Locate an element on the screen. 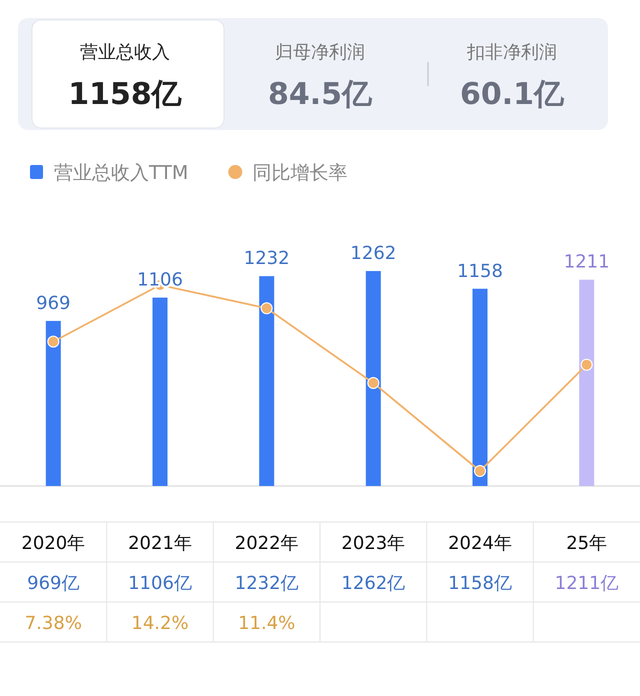 Image resolution: width=640 pixels, height=696 pixels. data-label: 14.2% is located at coordinates (160, 623).